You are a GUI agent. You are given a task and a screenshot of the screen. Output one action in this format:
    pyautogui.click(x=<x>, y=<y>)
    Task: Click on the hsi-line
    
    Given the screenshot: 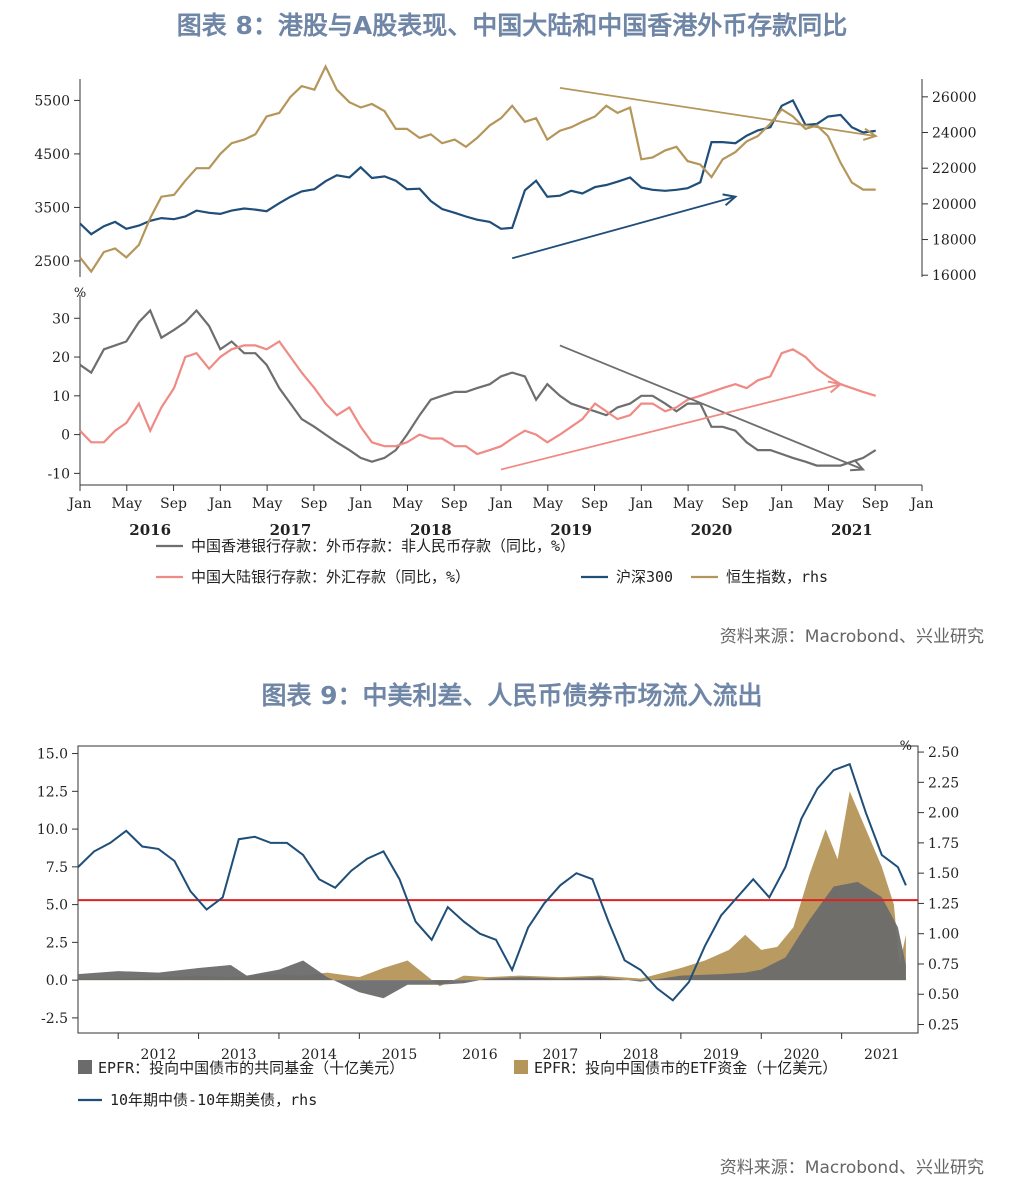 What is the action you would take?
    pyautogui.click(x=477, y=168)
    